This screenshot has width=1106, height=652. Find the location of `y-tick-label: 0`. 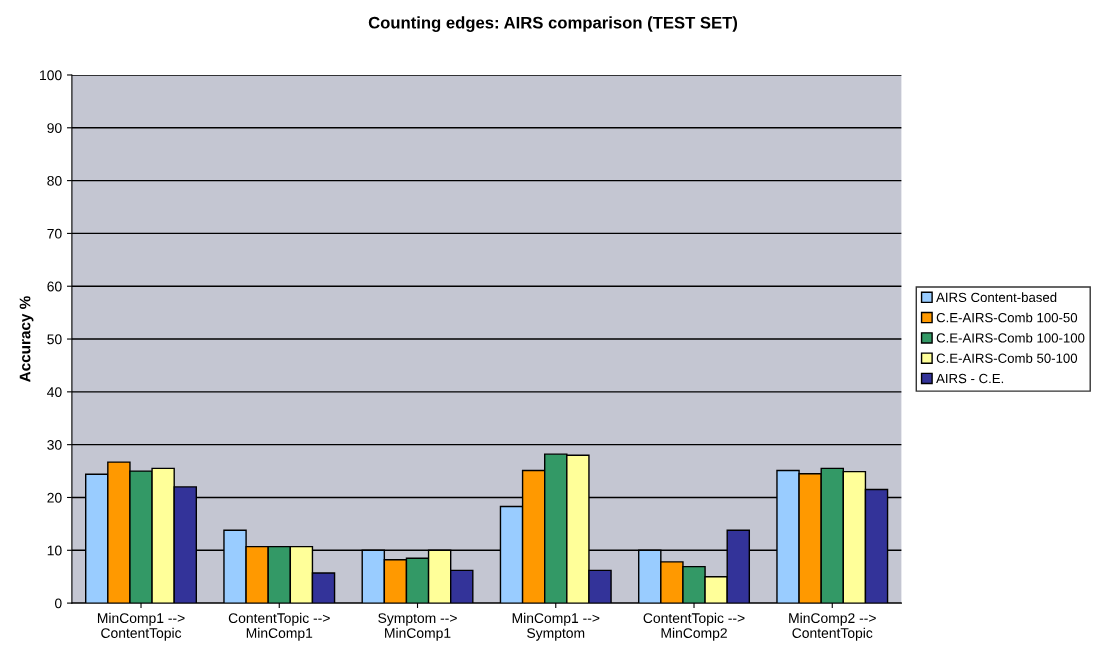

y-tick-label: 0 is located at coordinates (58, 603).